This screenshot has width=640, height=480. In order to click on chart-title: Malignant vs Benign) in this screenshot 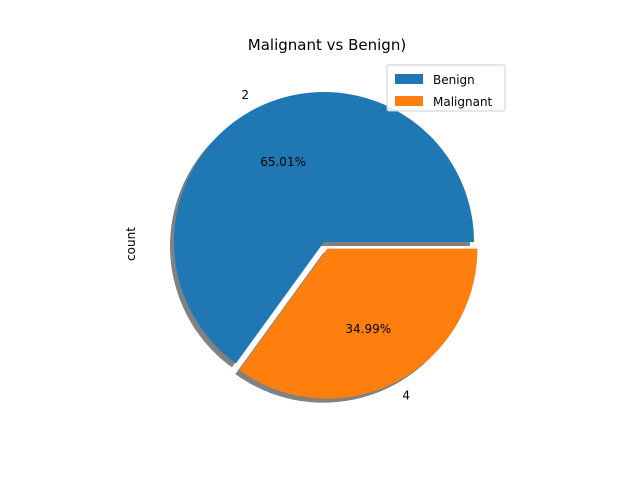, I will do `click(327, 45)`.